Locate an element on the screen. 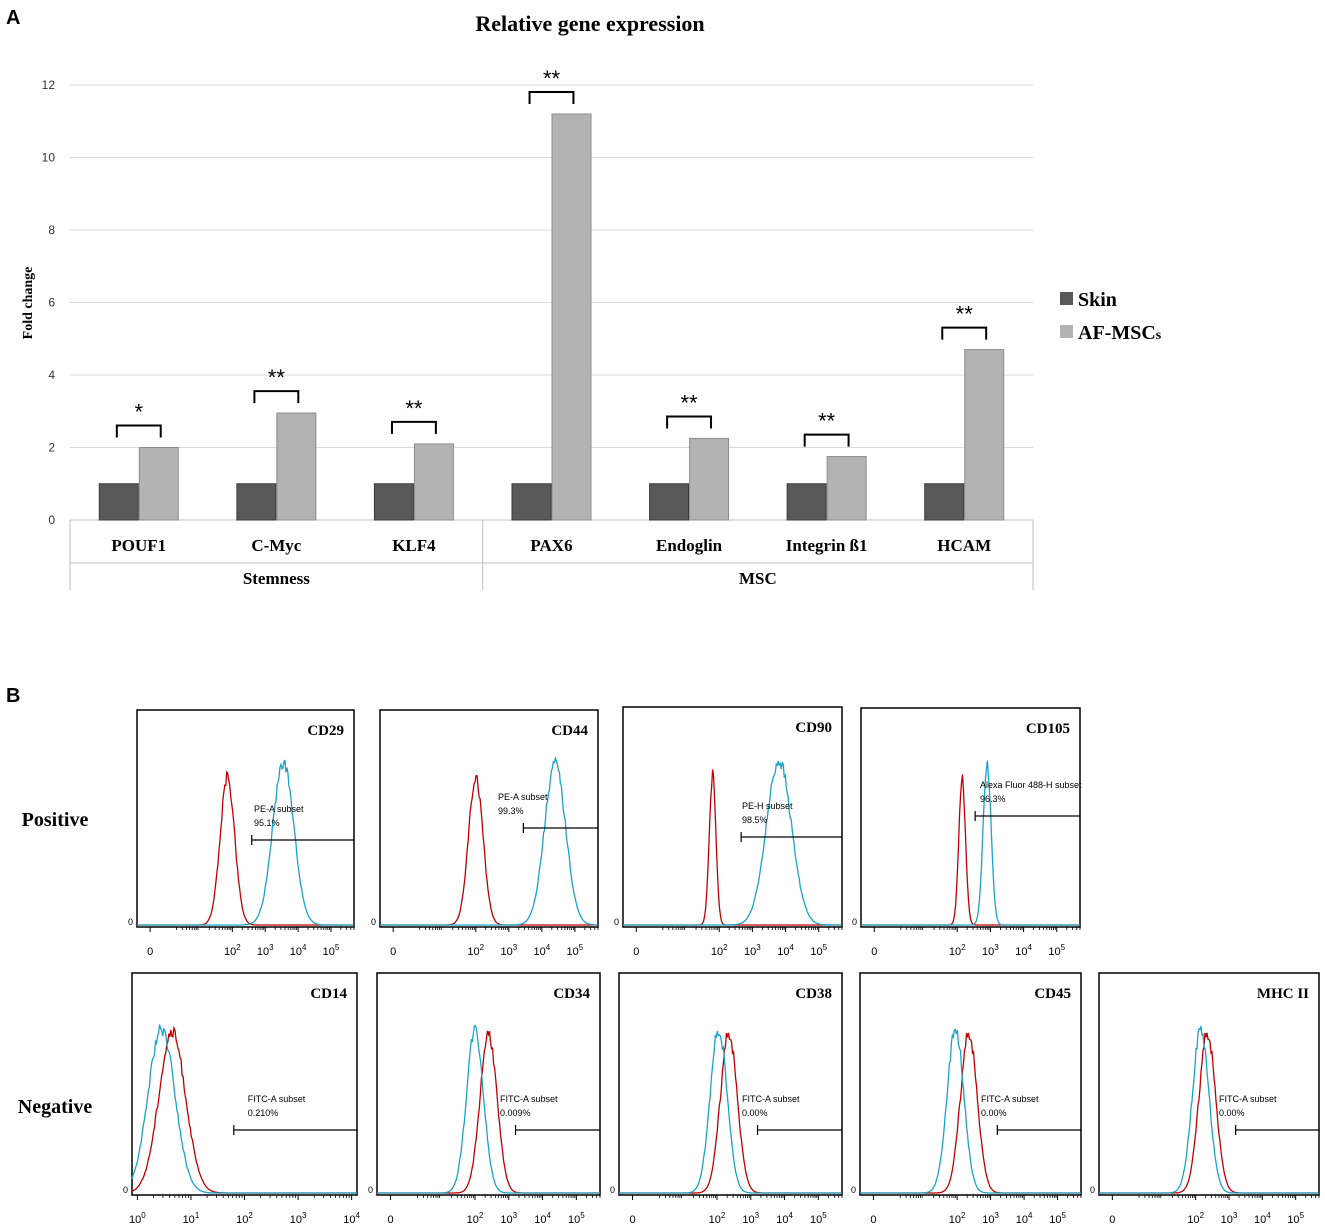 The height and width of the screenshot is (1232, 1325). y-tick-label: 8 is located at coordinates (51, 230).